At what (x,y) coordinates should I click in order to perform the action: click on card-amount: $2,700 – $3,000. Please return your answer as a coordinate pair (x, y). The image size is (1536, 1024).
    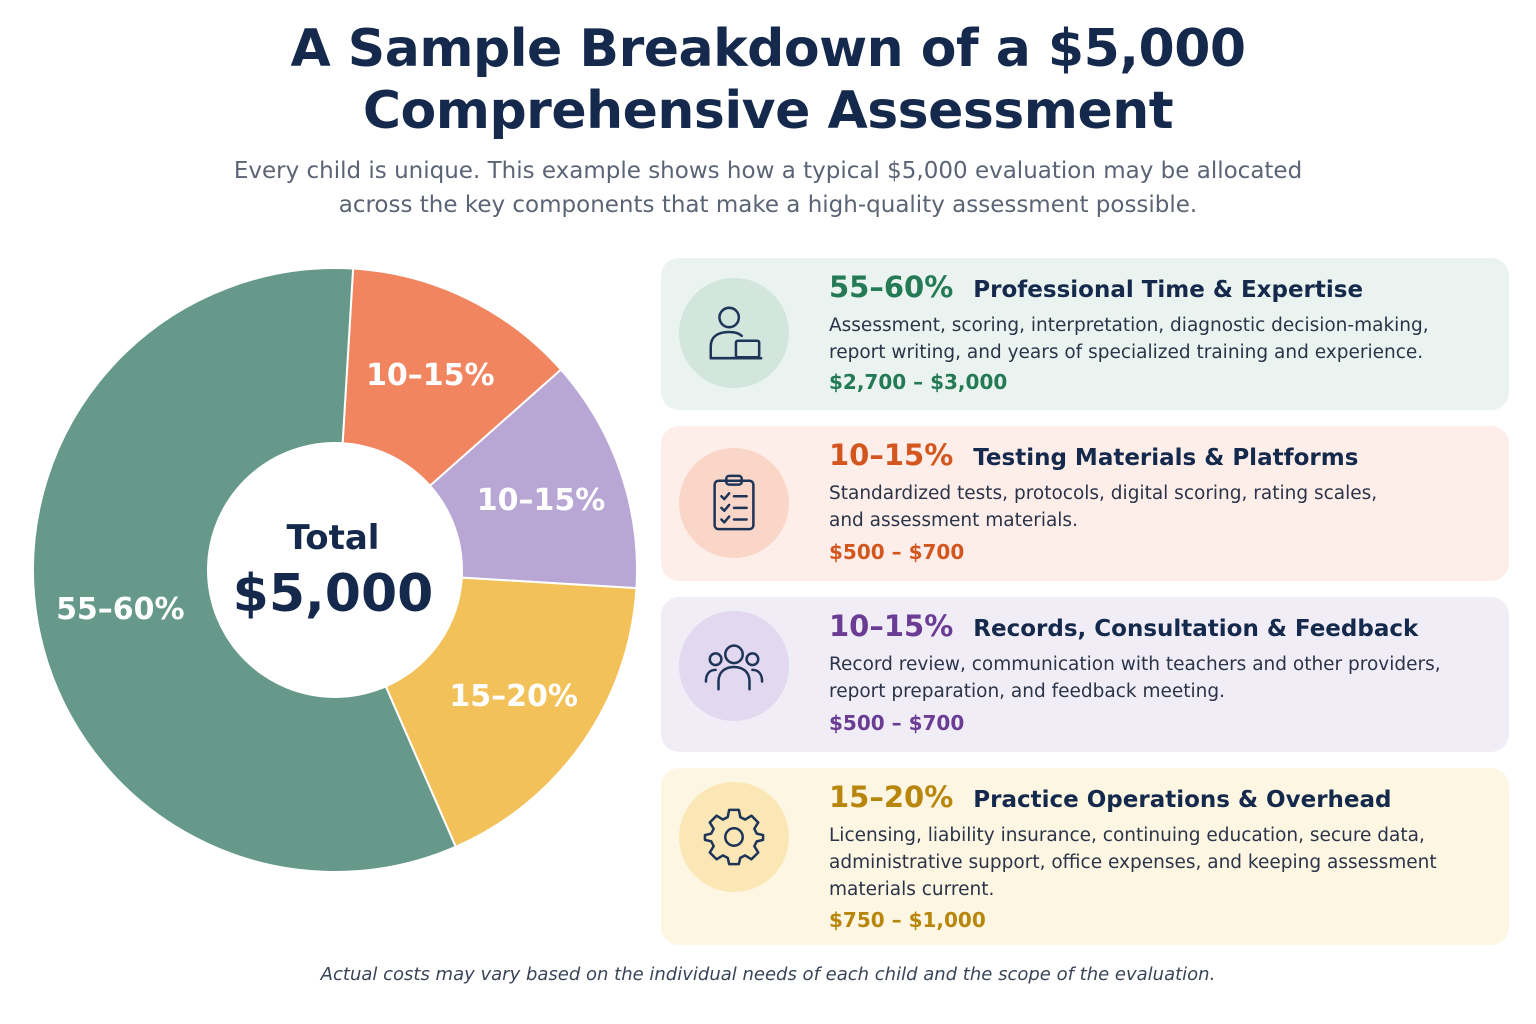
    Looking at the image, I should click on (918, 382).